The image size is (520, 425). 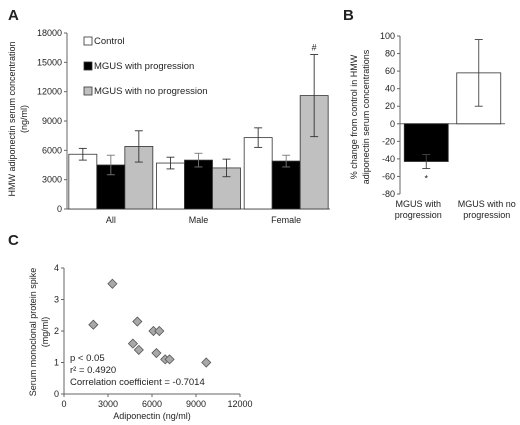 I want to click on chart-c-x-tick-label: 6000, so click(x=152, y=404).